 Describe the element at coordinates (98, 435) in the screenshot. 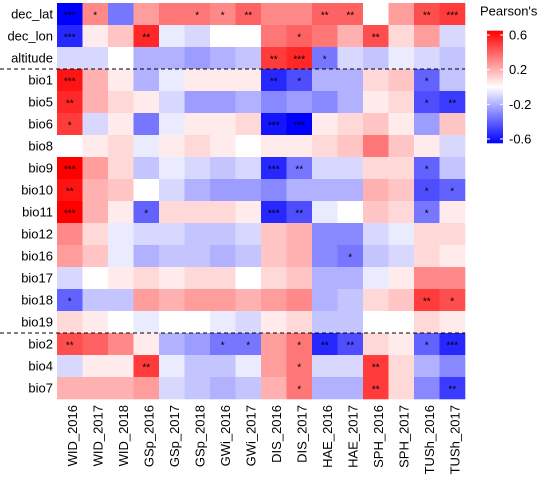

I see `column-label: WID_2017` at that location.